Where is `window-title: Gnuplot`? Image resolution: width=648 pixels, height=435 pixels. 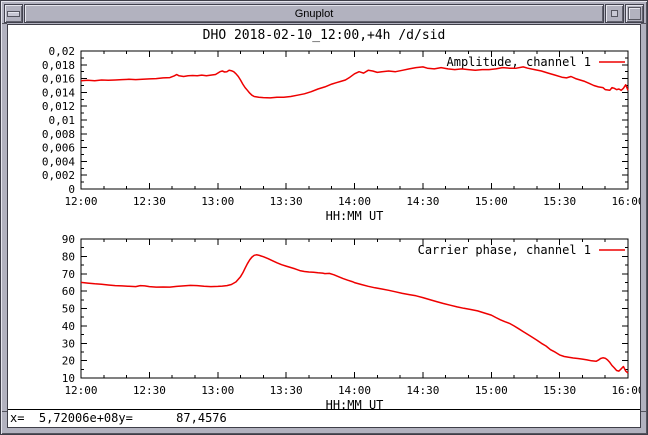 window-title: Gnuplot is located at coordinates (314, 13).